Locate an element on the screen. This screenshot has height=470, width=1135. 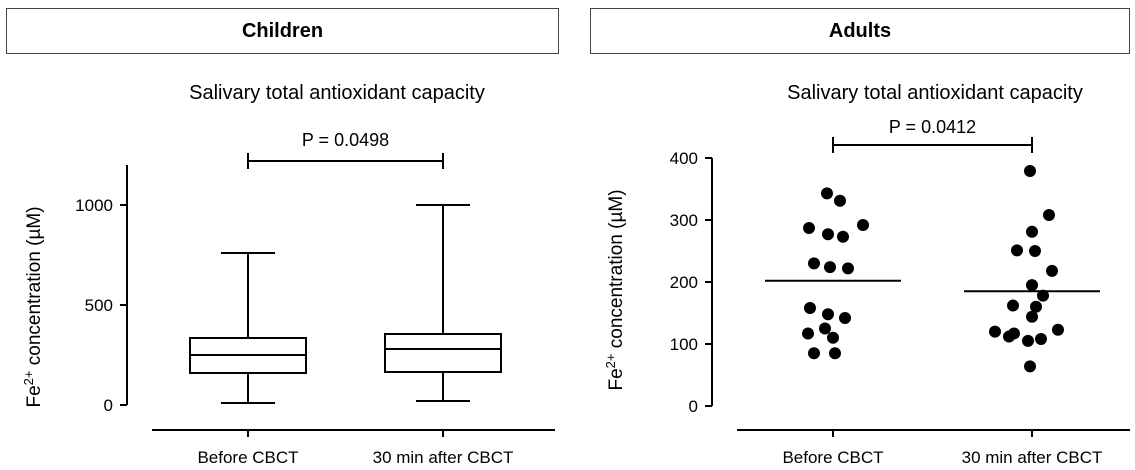
y-tick-label: 100 is located at coordinates (684, 344).